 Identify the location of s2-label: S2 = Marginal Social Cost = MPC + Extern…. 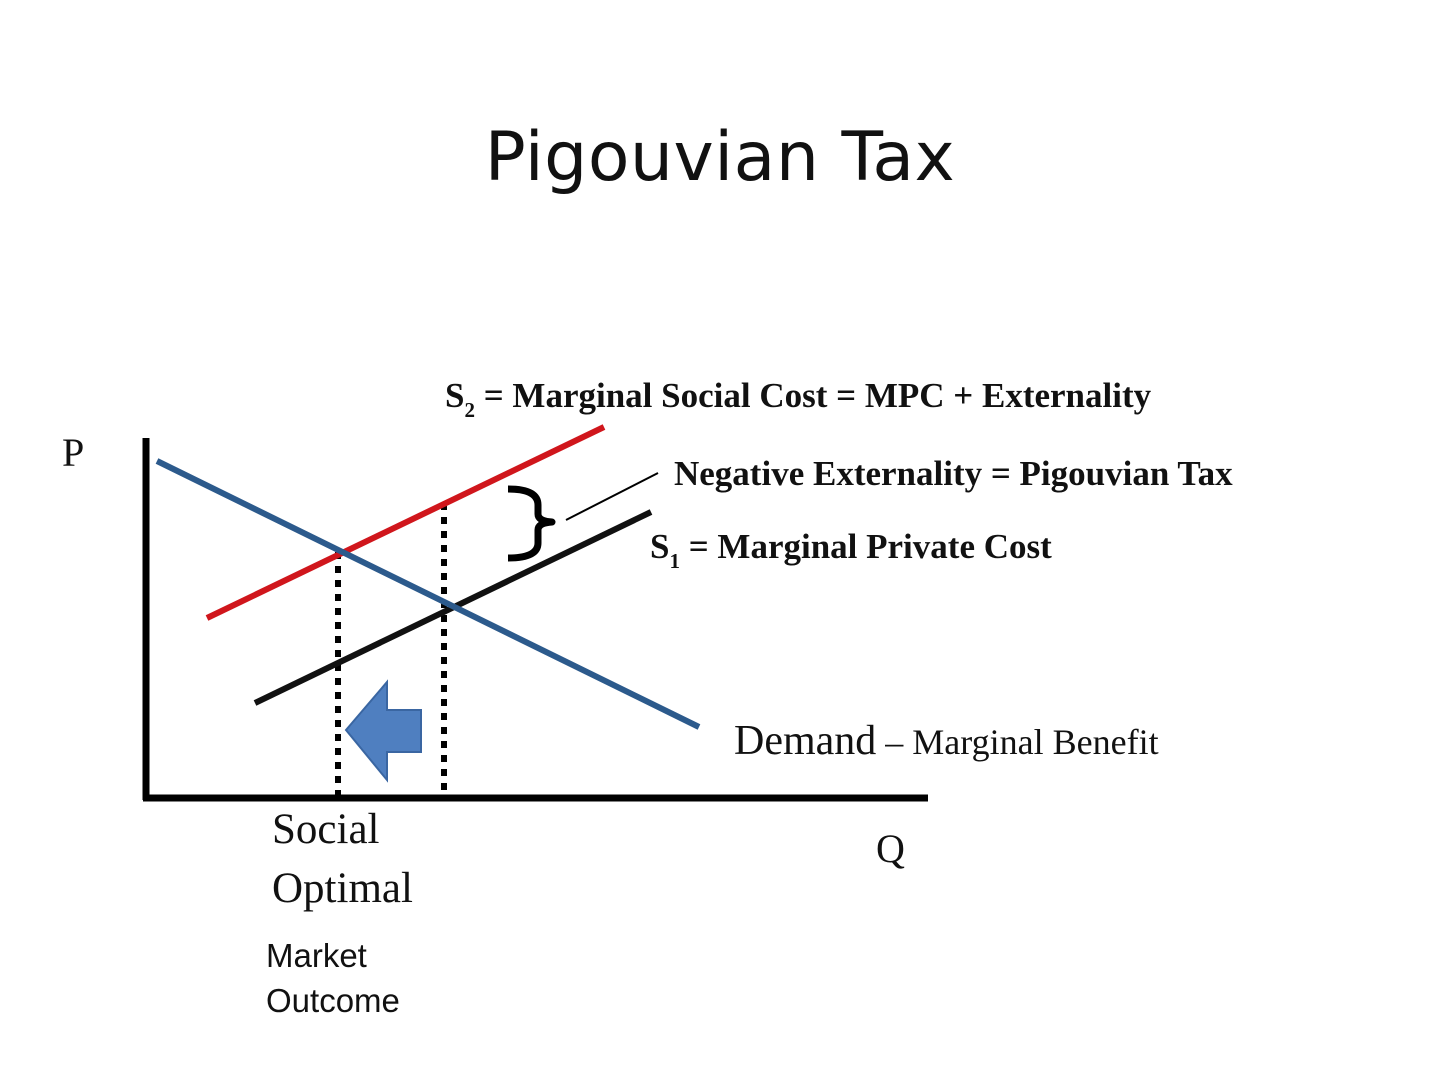
(798, 399).